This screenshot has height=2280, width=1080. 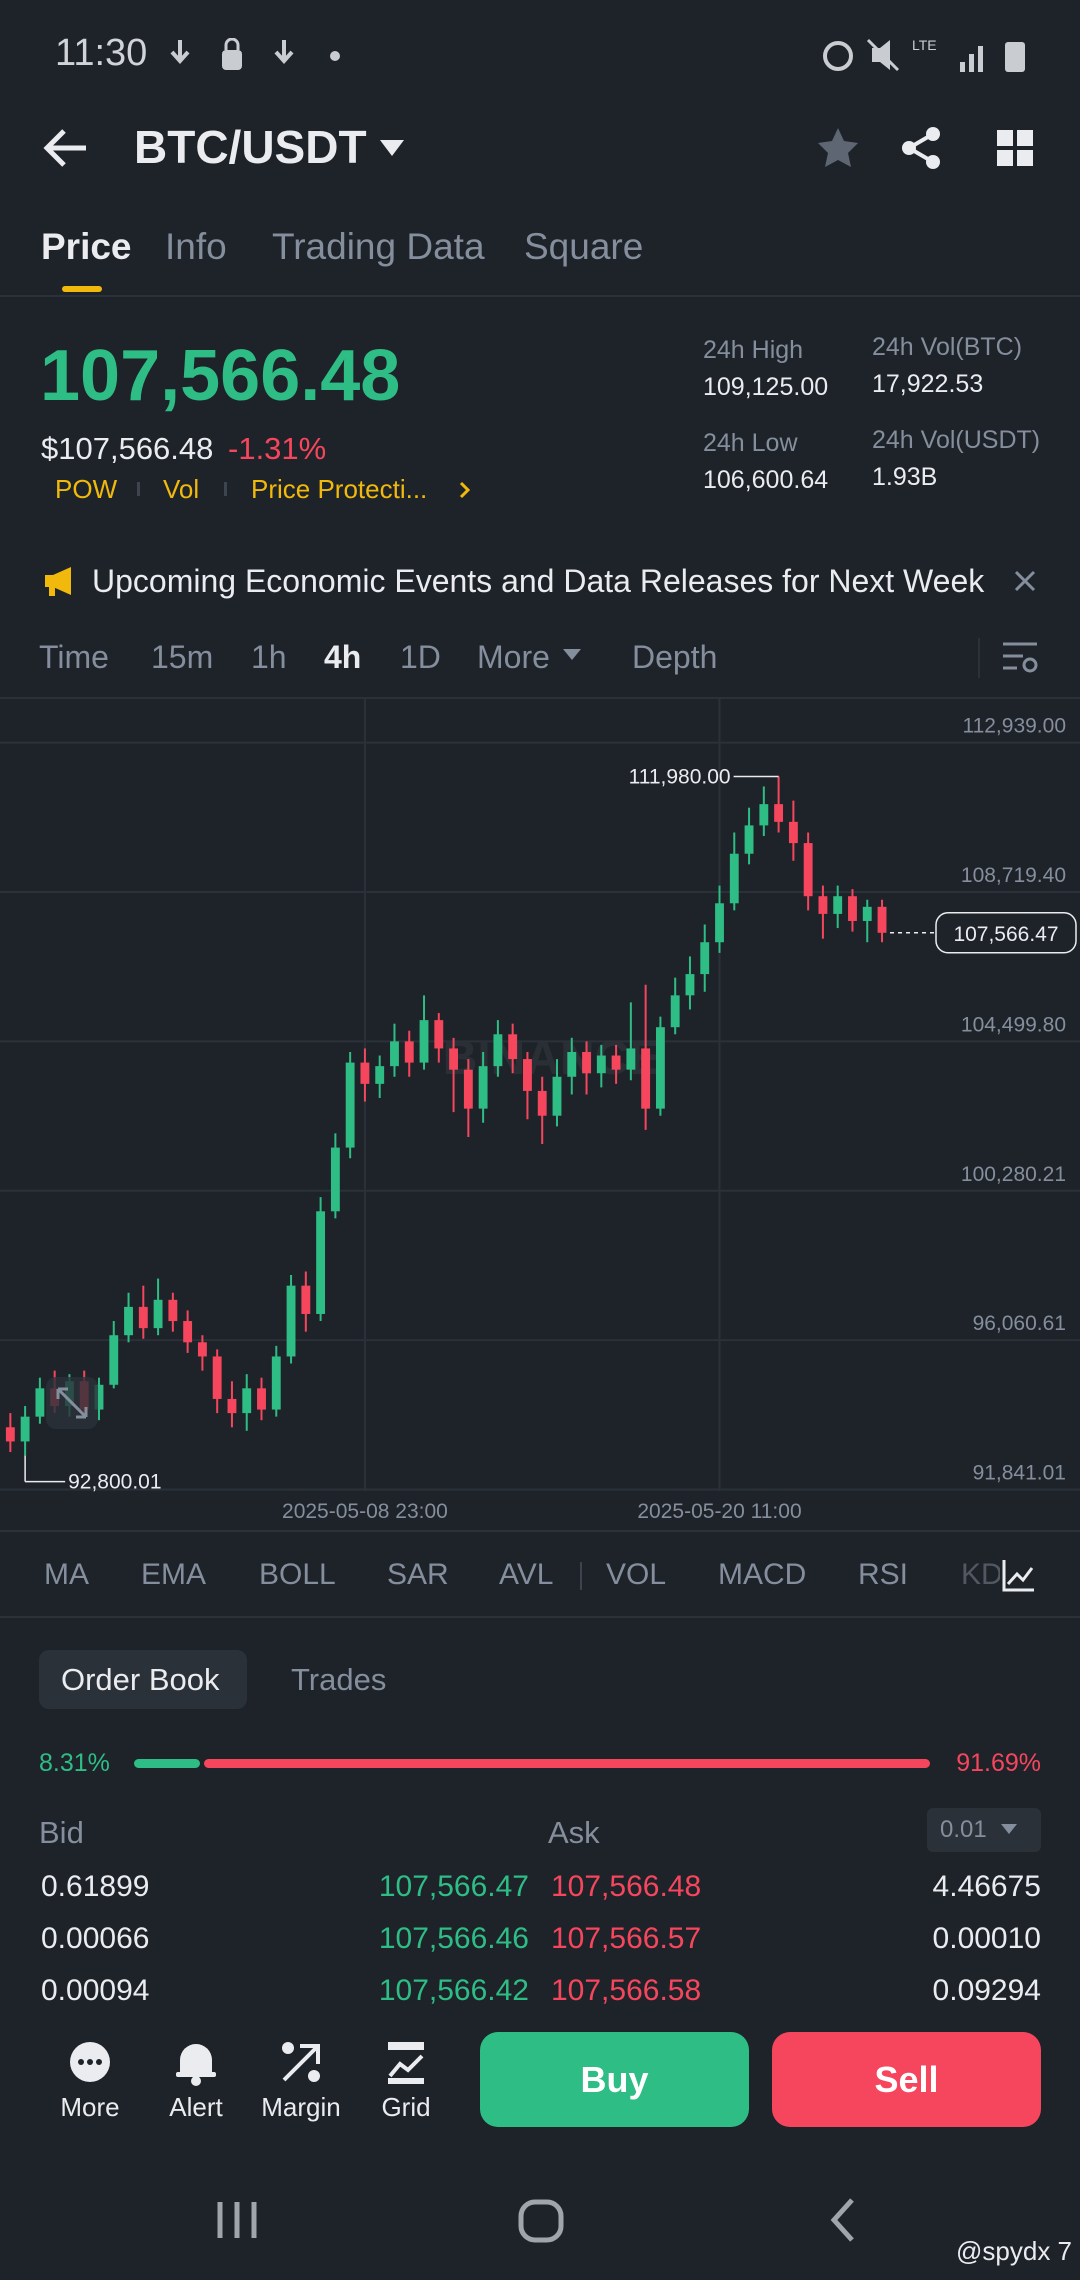 I want to click on pair-caret, so click(x=392, y=148).